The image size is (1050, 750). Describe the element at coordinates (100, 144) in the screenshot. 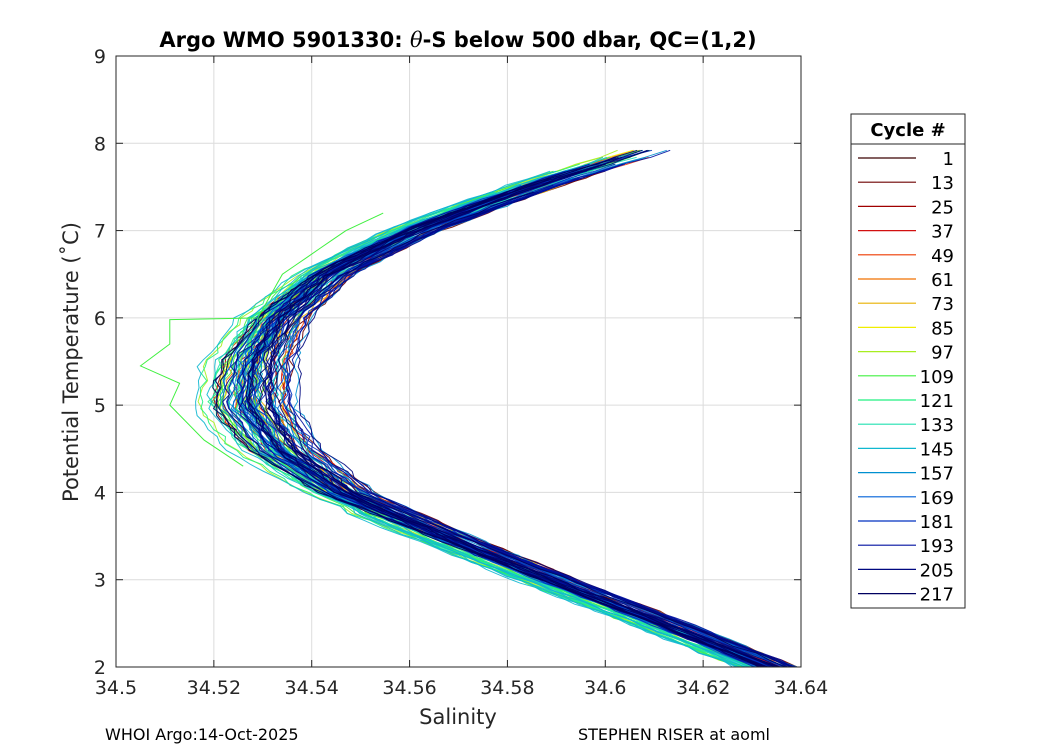

I see `y-tick-label: 8` at that location.